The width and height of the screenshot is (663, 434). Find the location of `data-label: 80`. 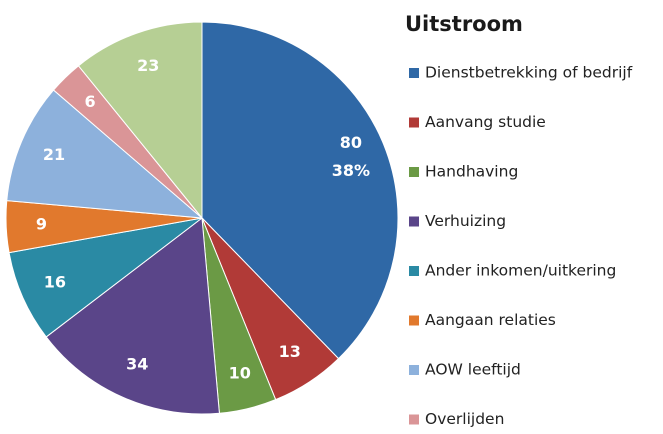

data-label: 80 is located at coordinates (351, 142).